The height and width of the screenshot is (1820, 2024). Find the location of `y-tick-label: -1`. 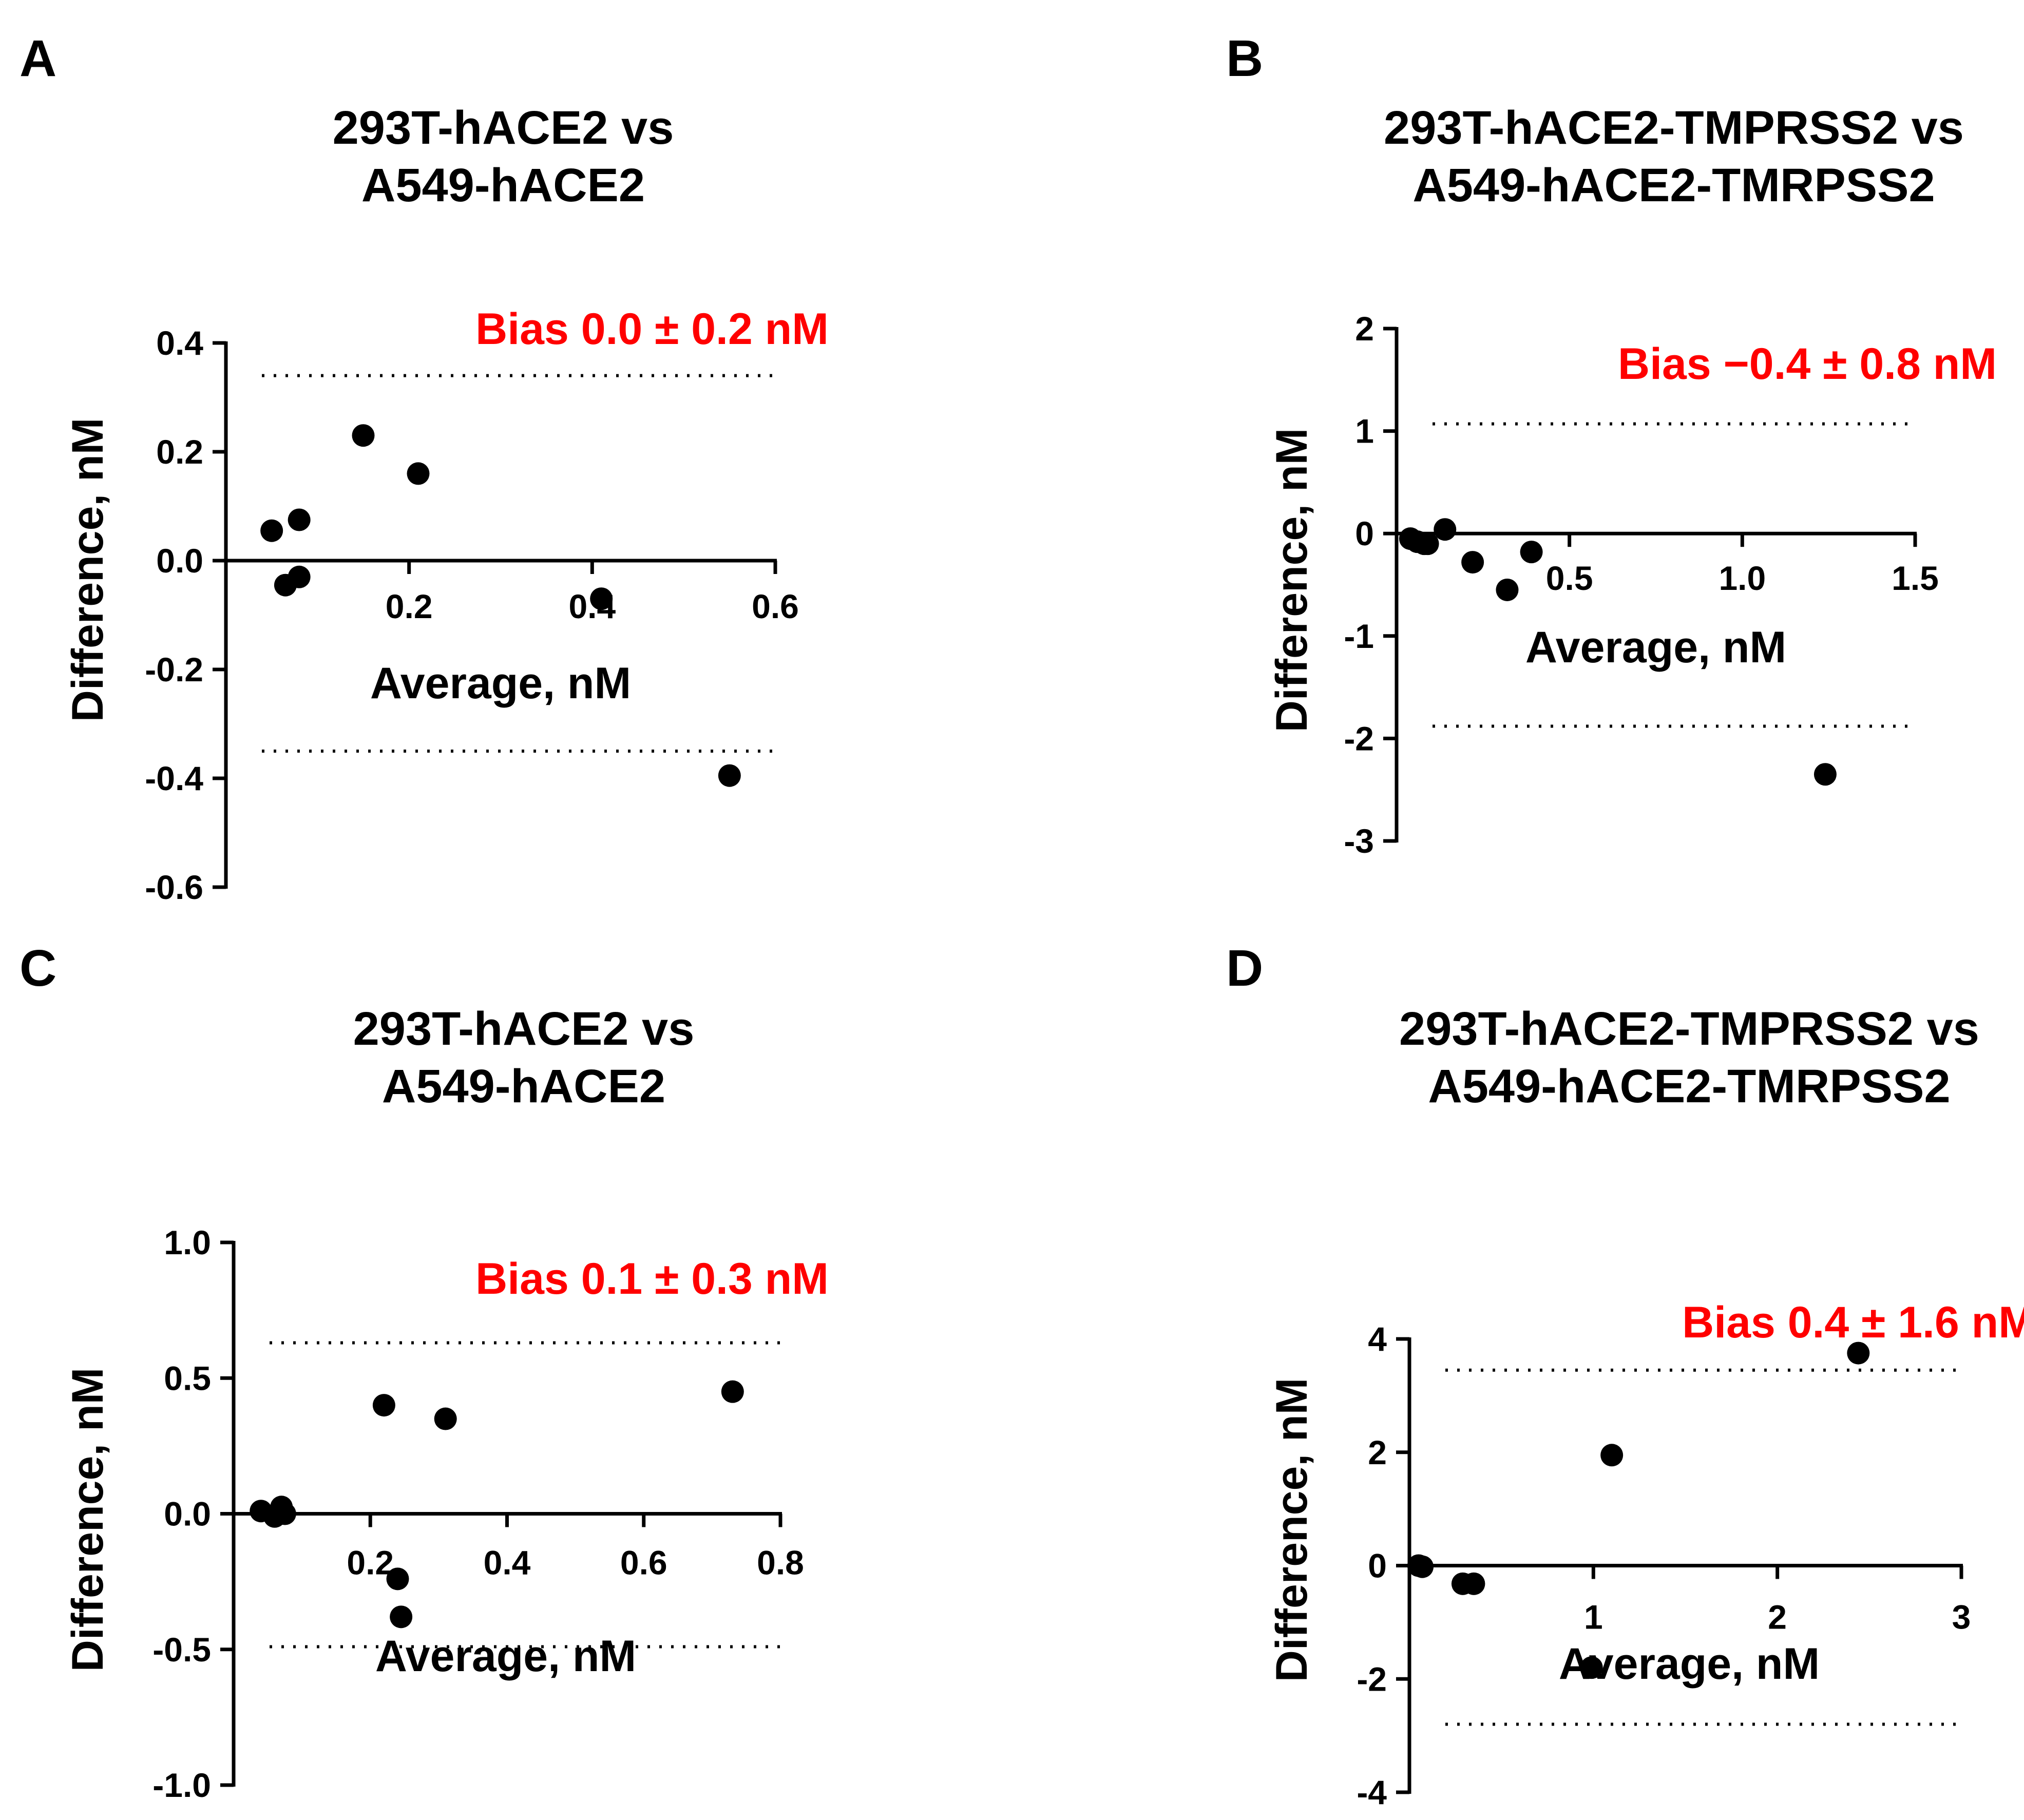

y-tick-label: -1 is located at coordinates (1359, 636).